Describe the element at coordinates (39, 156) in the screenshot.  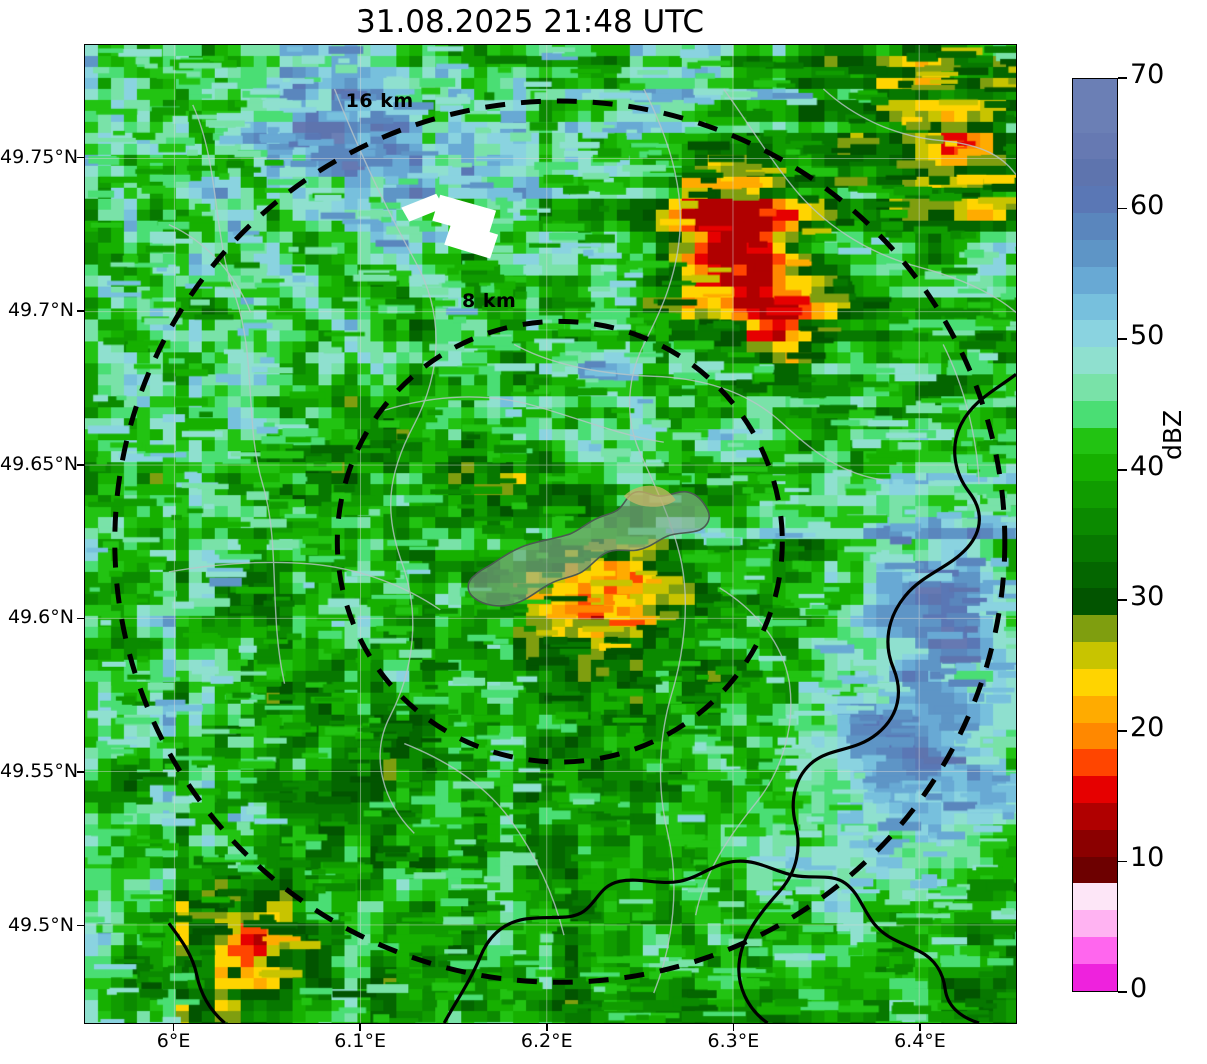
I see `latitude-tick-label: 49.75°N` at that location.